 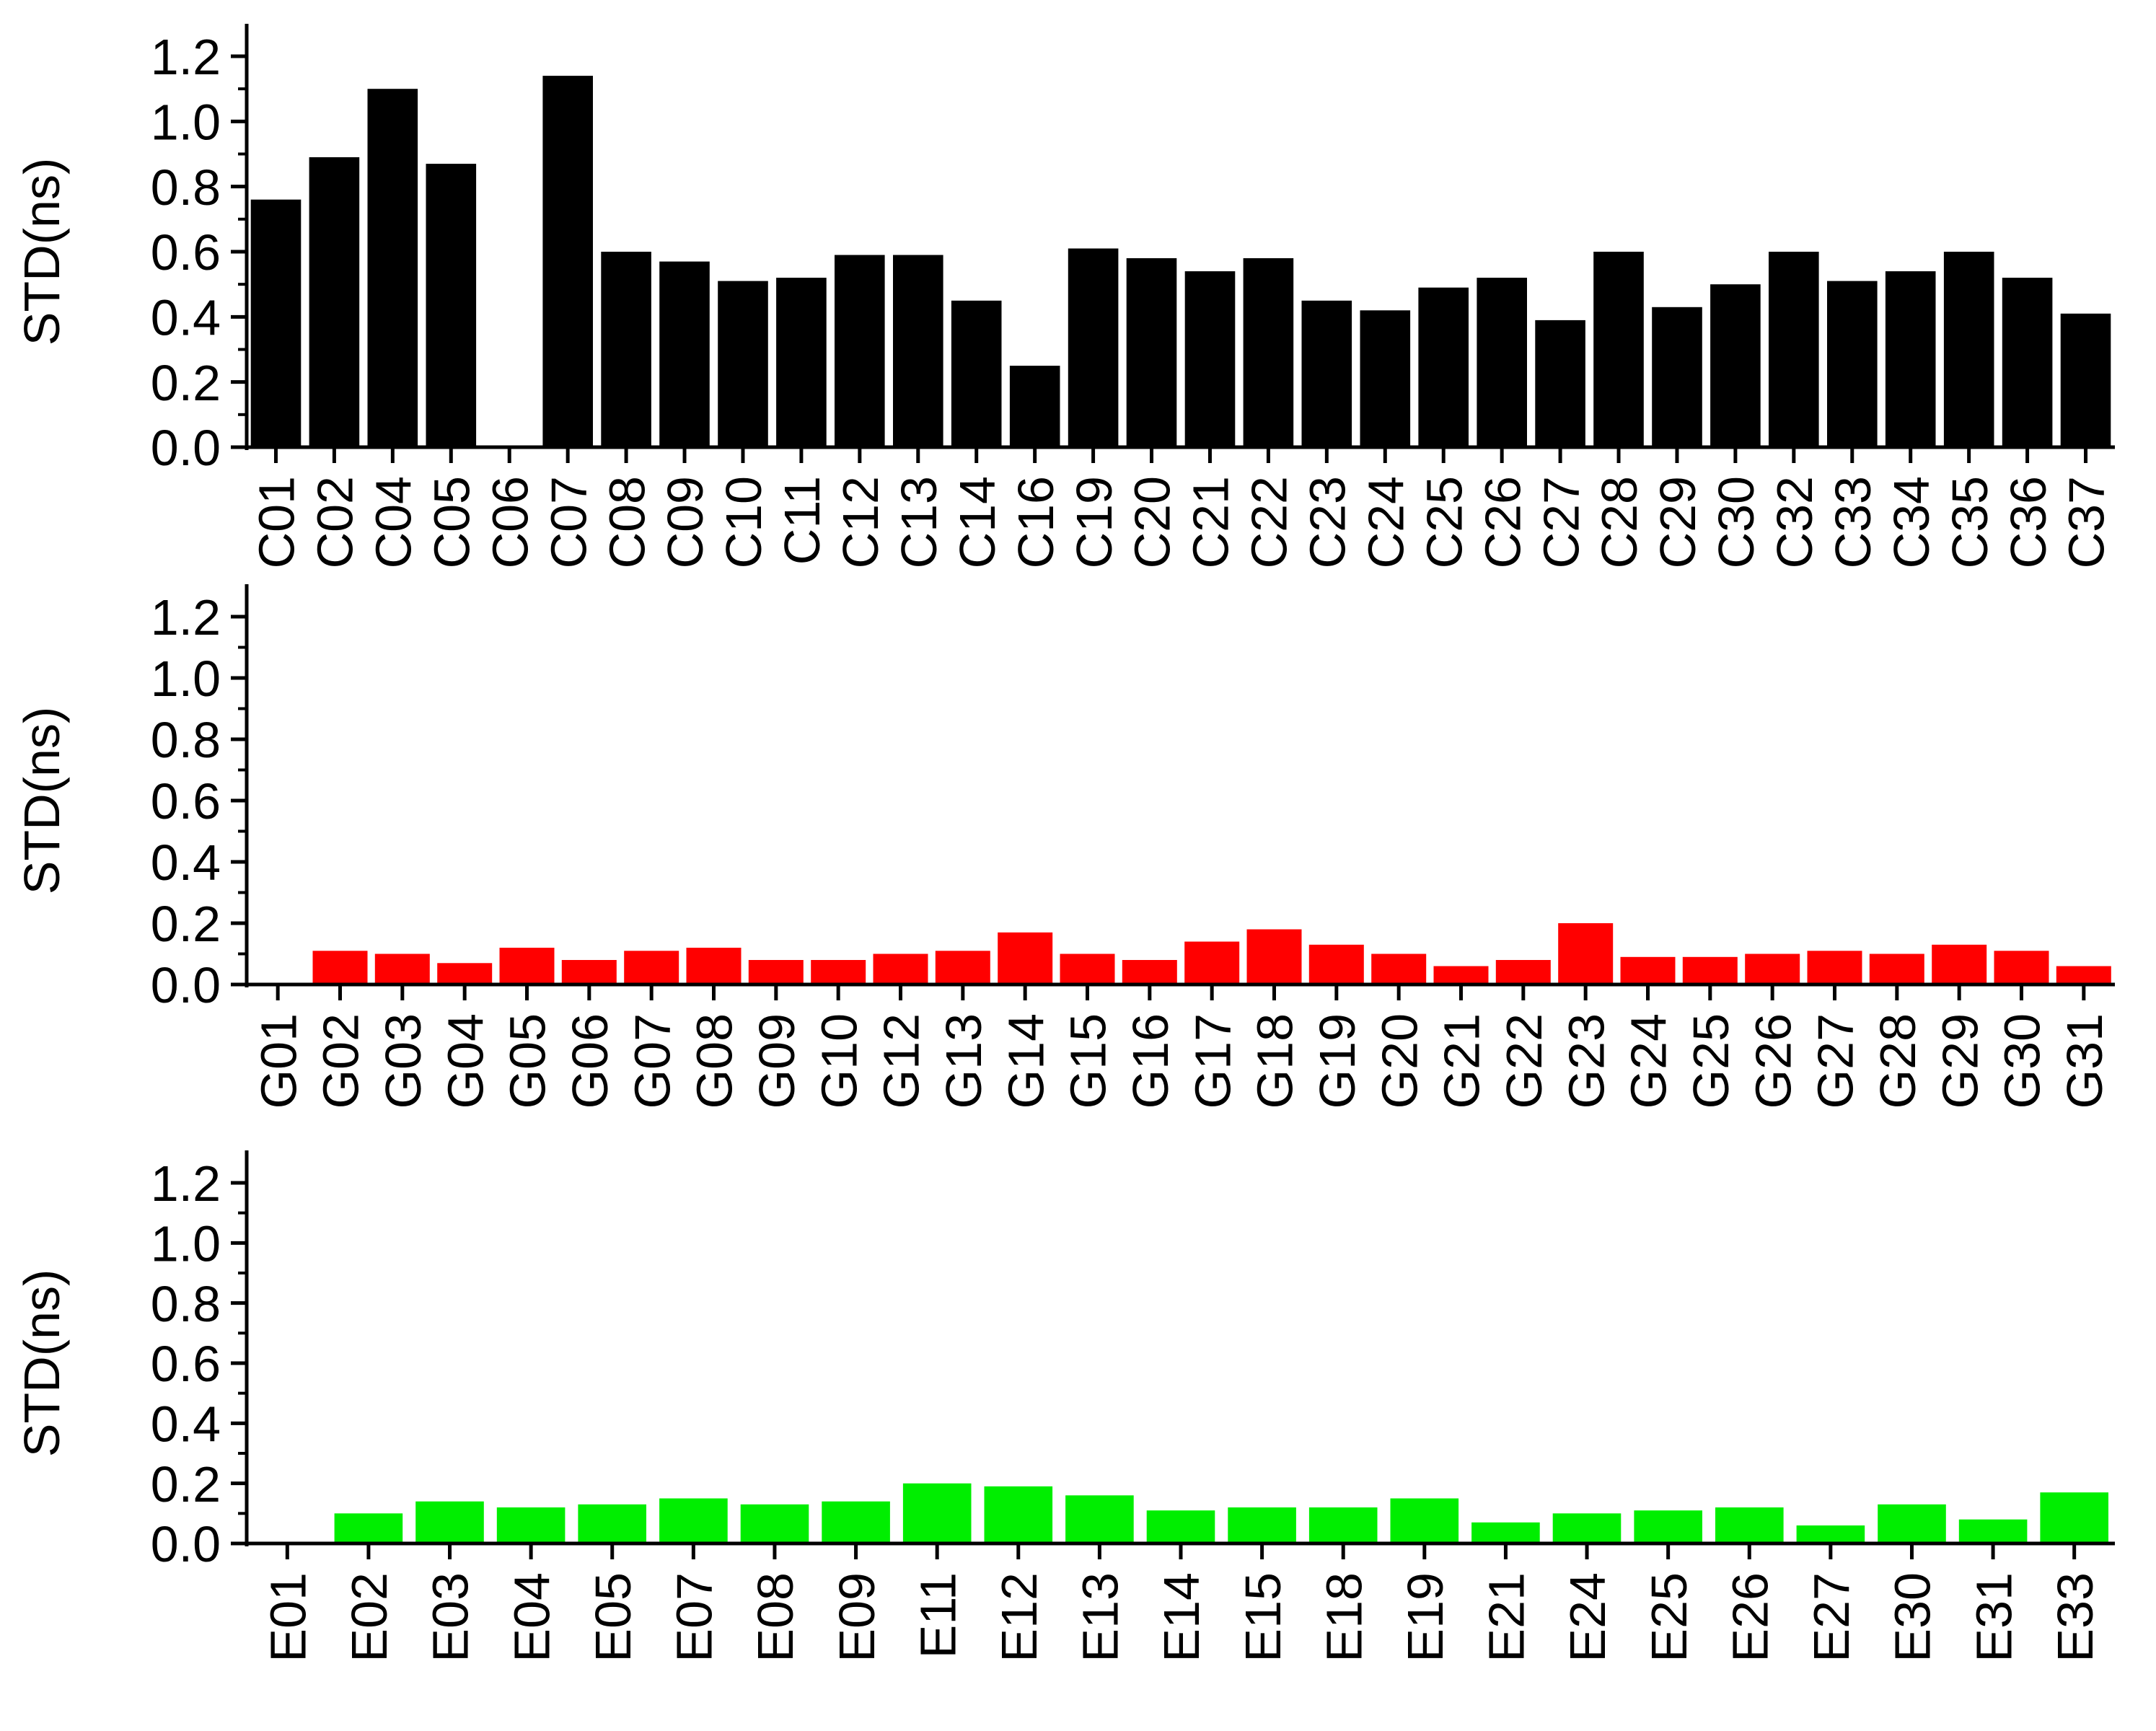 I want to click on x-tick-label-G22: G22, so click(x=1524, y=1061).